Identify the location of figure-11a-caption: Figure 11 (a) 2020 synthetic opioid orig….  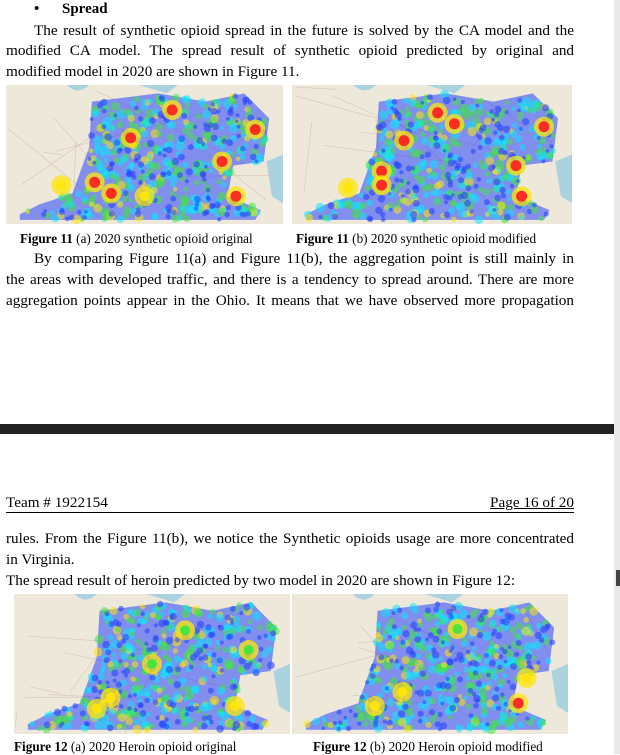
(136, 238).